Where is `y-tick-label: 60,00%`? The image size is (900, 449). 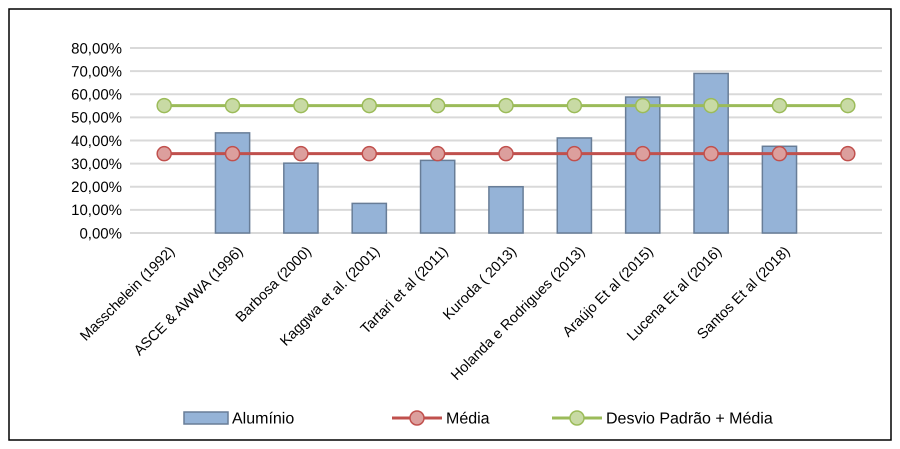 y-tick-label: 60,00% is located at coordinates (96, 95).